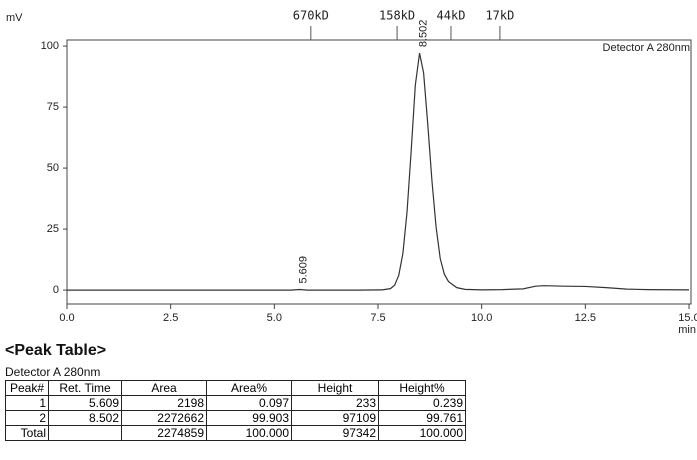 This screenshot has height=460, width=697. I want to click on x-tick-label: 7.5, so click(377, 318).